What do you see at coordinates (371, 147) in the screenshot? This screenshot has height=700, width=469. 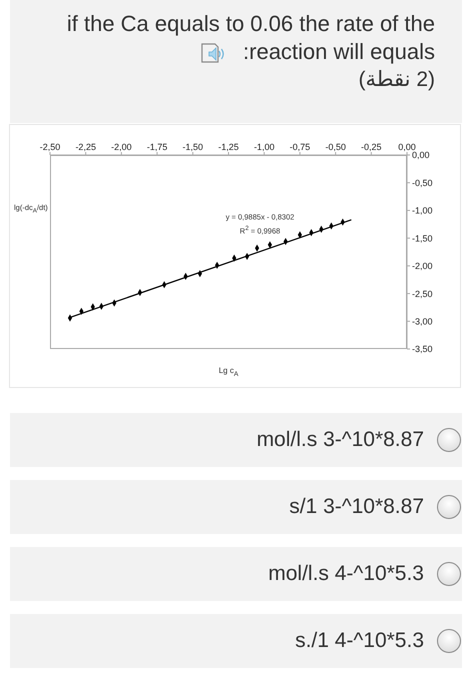 I see `x-tick-label: -0,25` at bounding box center [371, 147].